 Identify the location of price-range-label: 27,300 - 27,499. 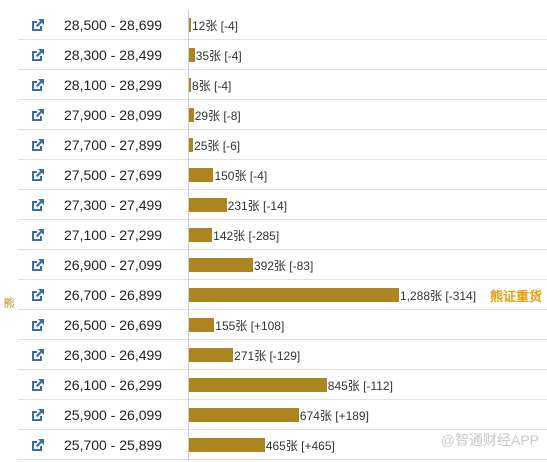
(113, 205).